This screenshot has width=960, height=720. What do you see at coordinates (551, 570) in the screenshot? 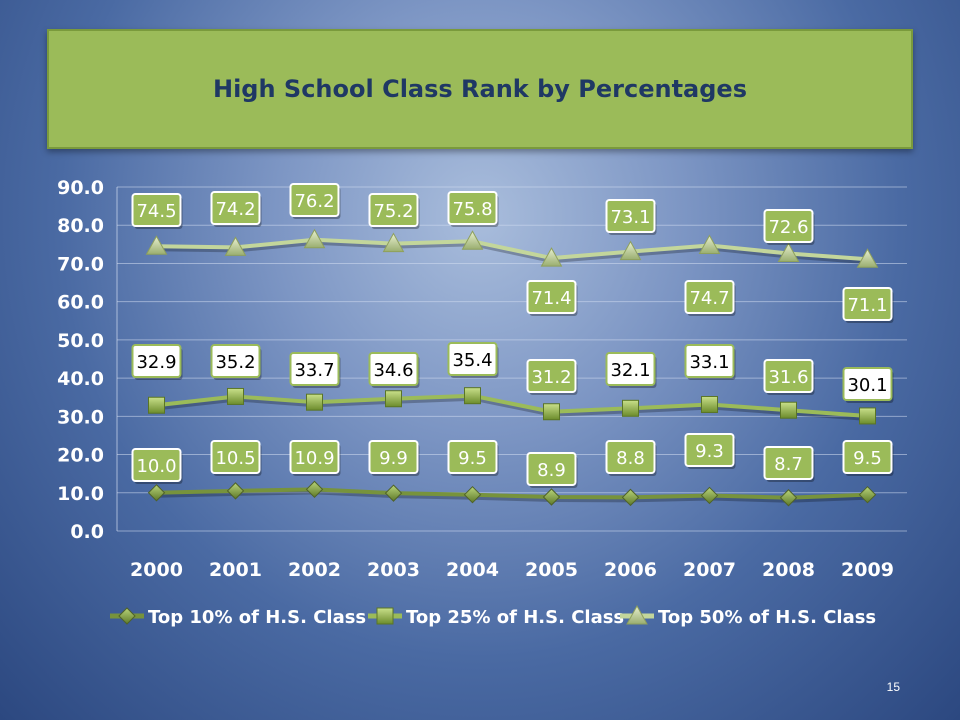
I see `x-tick-label: 2005` at bounding box center [551, 570].